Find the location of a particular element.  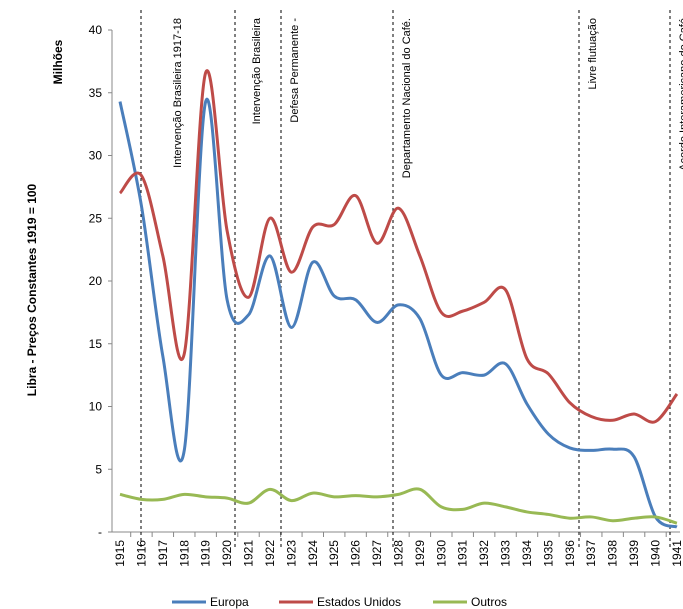

annotation: Intervenção Brasileira is located at coordinates (257, 70).